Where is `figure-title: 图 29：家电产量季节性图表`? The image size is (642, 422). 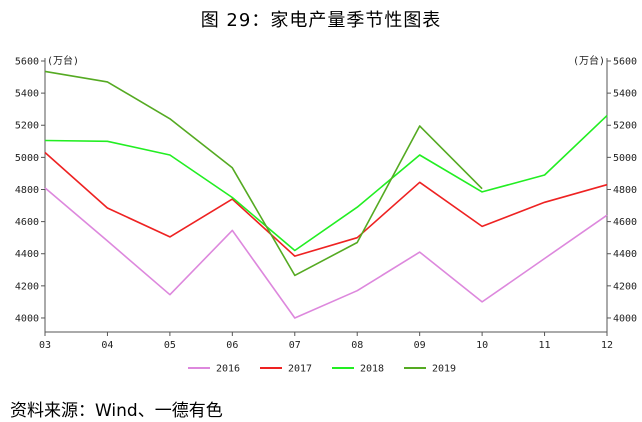 figure-title: 图 29：家电产量季节性图表 is located at coordinates (321, 20).